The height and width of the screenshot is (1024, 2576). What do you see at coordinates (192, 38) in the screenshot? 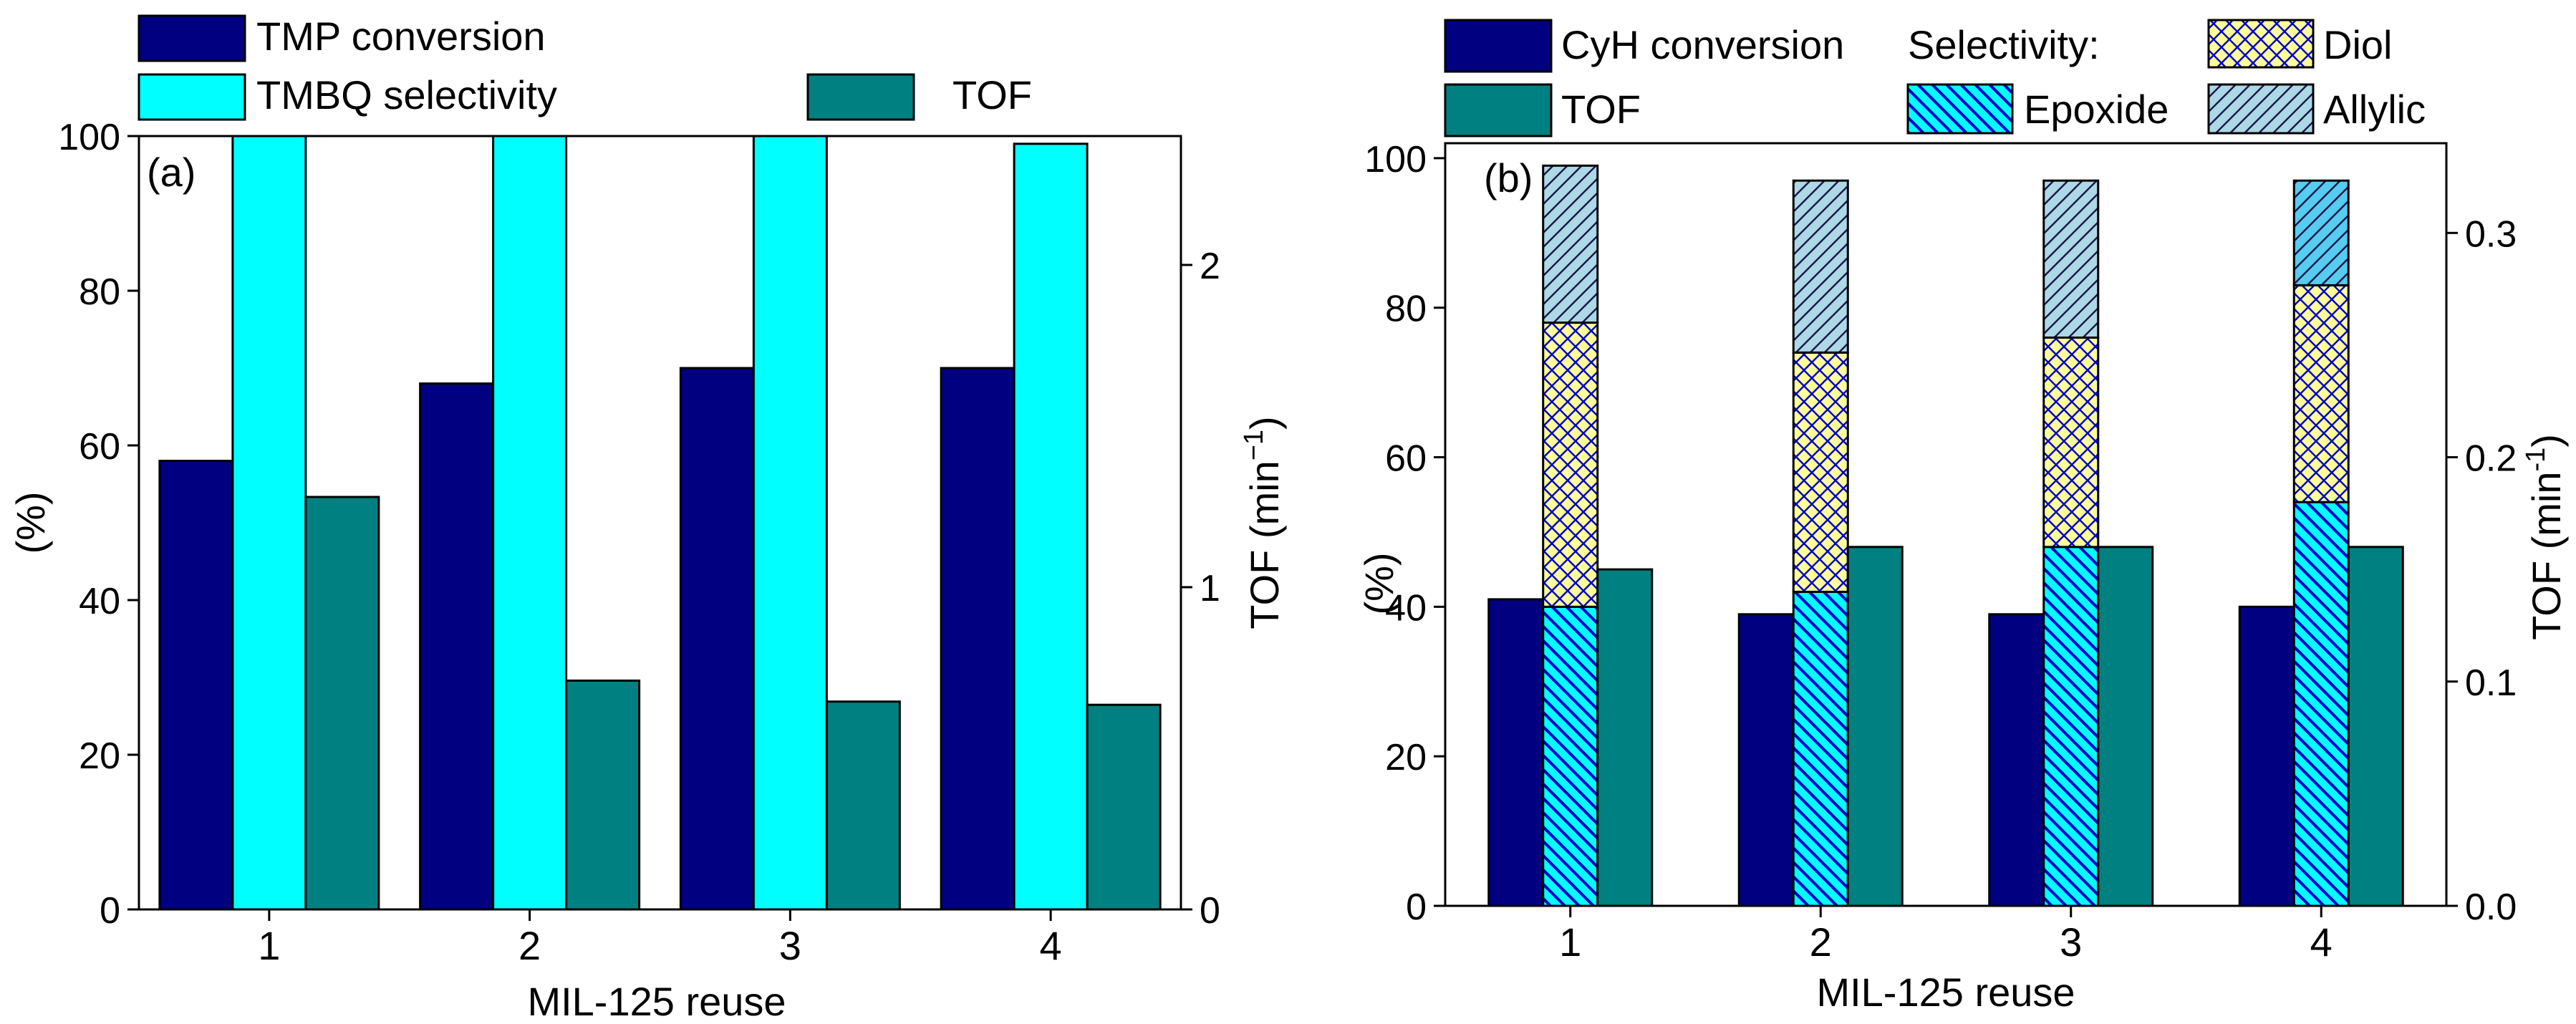
I see `legend-swatch-tmp-conversion` at bounding box center [192, 38].